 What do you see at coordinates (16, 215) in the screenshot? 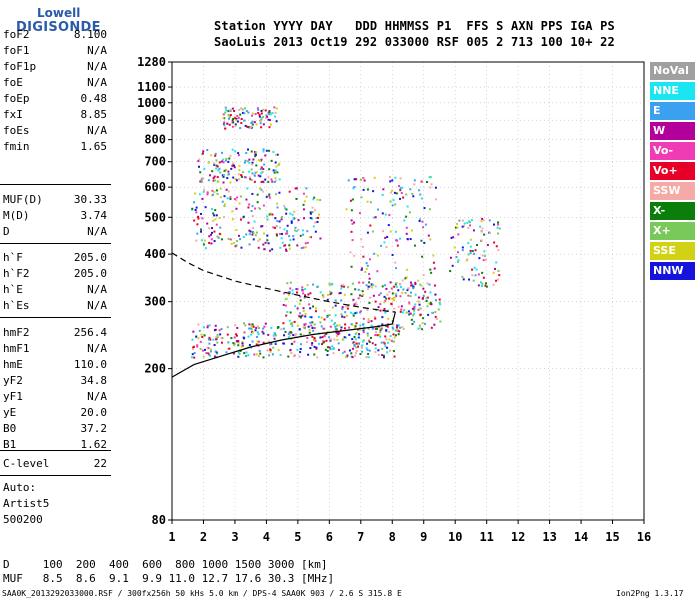
I see `parameter-label: M(D)` at bounding box center [16, 215].